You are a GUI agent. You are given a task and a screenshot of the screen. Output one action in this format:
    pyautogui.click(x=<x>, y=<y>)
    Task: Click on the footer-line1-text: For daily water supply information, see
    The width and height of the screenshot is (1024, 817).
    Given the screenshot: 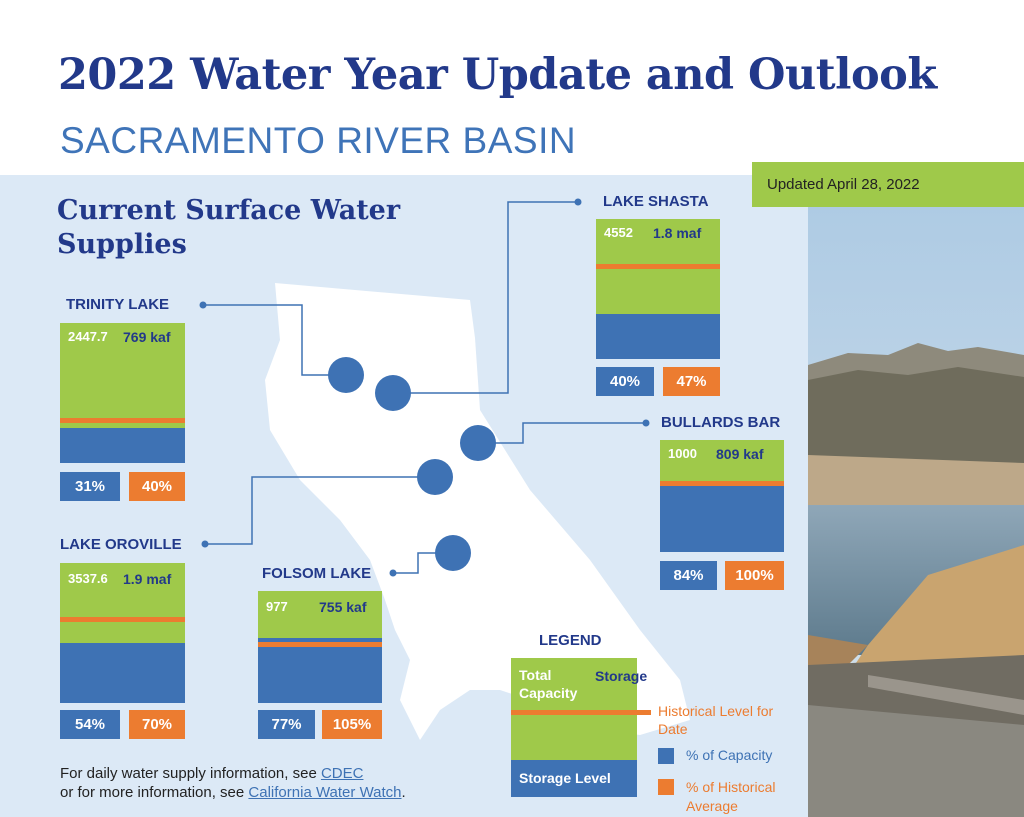 What is the action you would take?
    pyautogui.click(x=190, y=773)
    